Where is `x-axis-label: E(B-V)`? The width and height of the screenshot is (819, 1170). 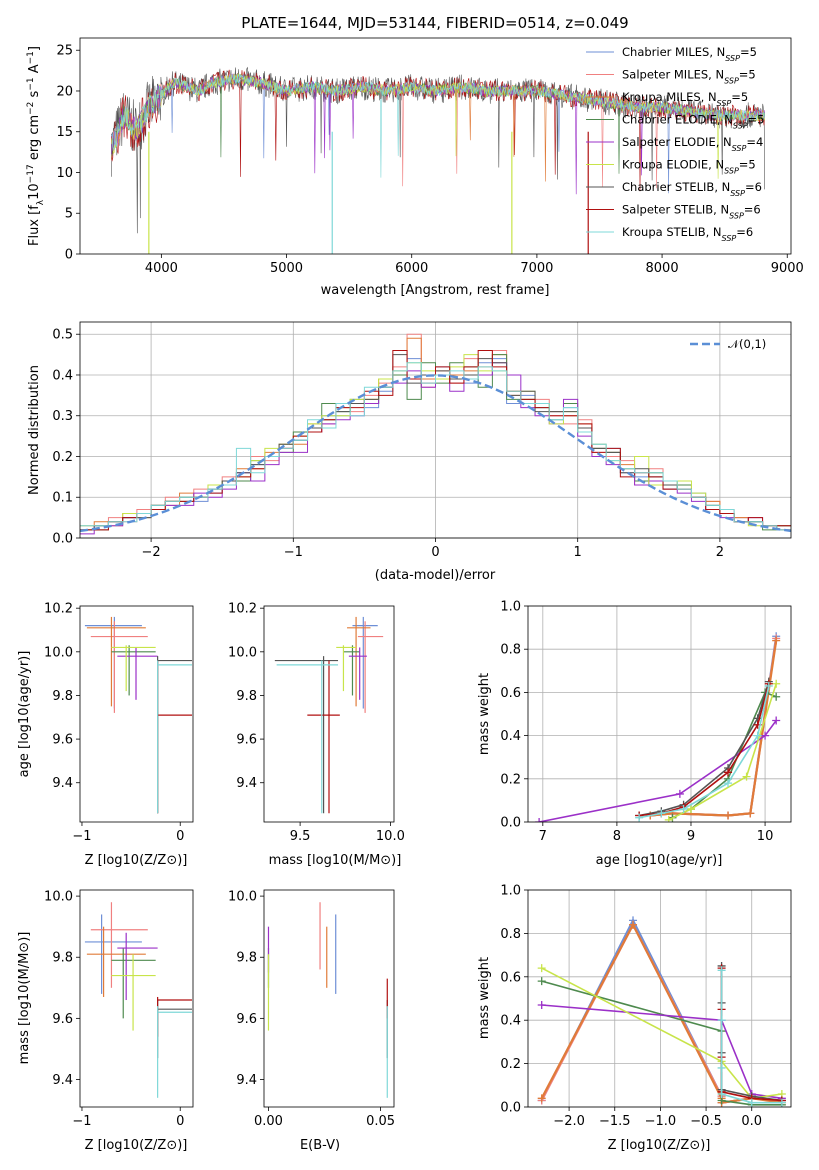
x-axis-label: E(B-V) is located at coordinates (320, 1145).